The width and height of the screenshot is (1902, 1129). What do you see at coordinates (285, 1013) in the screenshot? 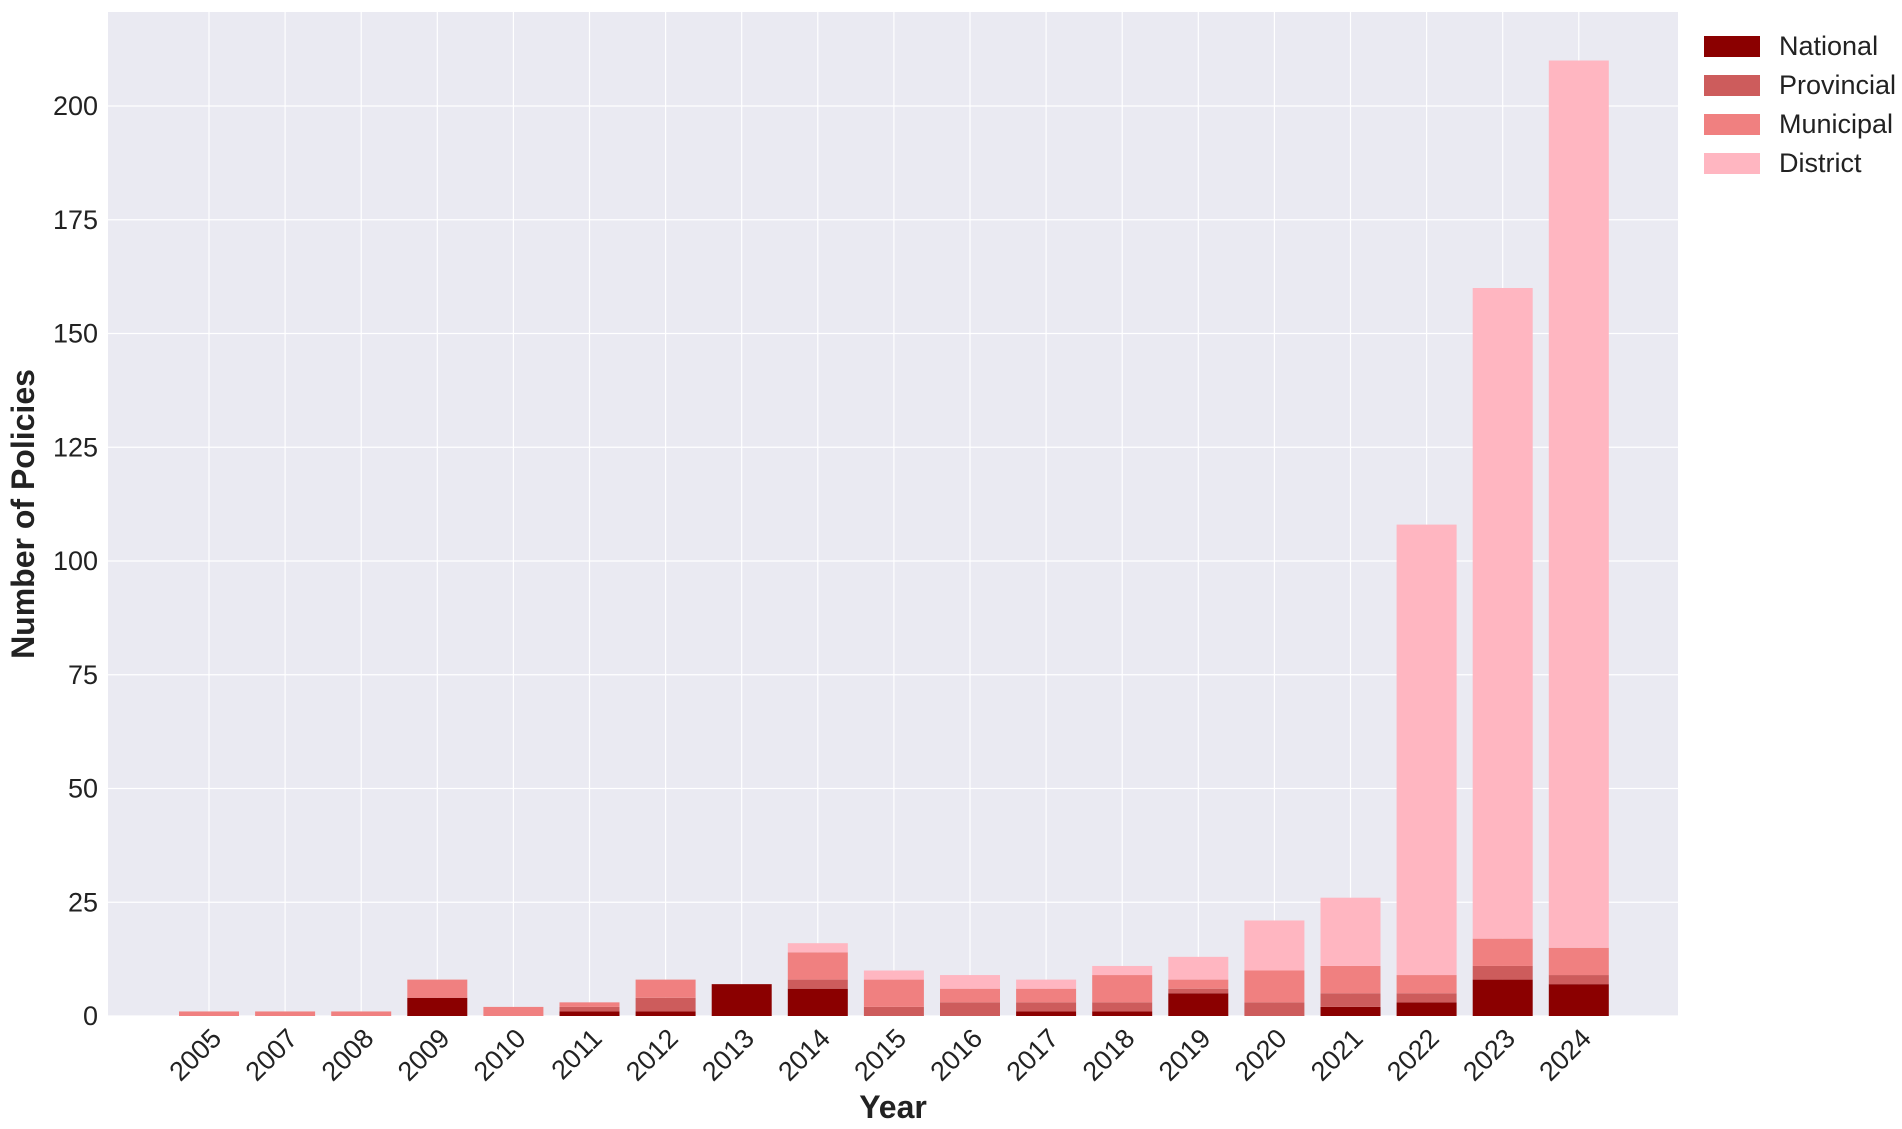
I see `bar-municipal-2007` at bounding box center [285, 1013].